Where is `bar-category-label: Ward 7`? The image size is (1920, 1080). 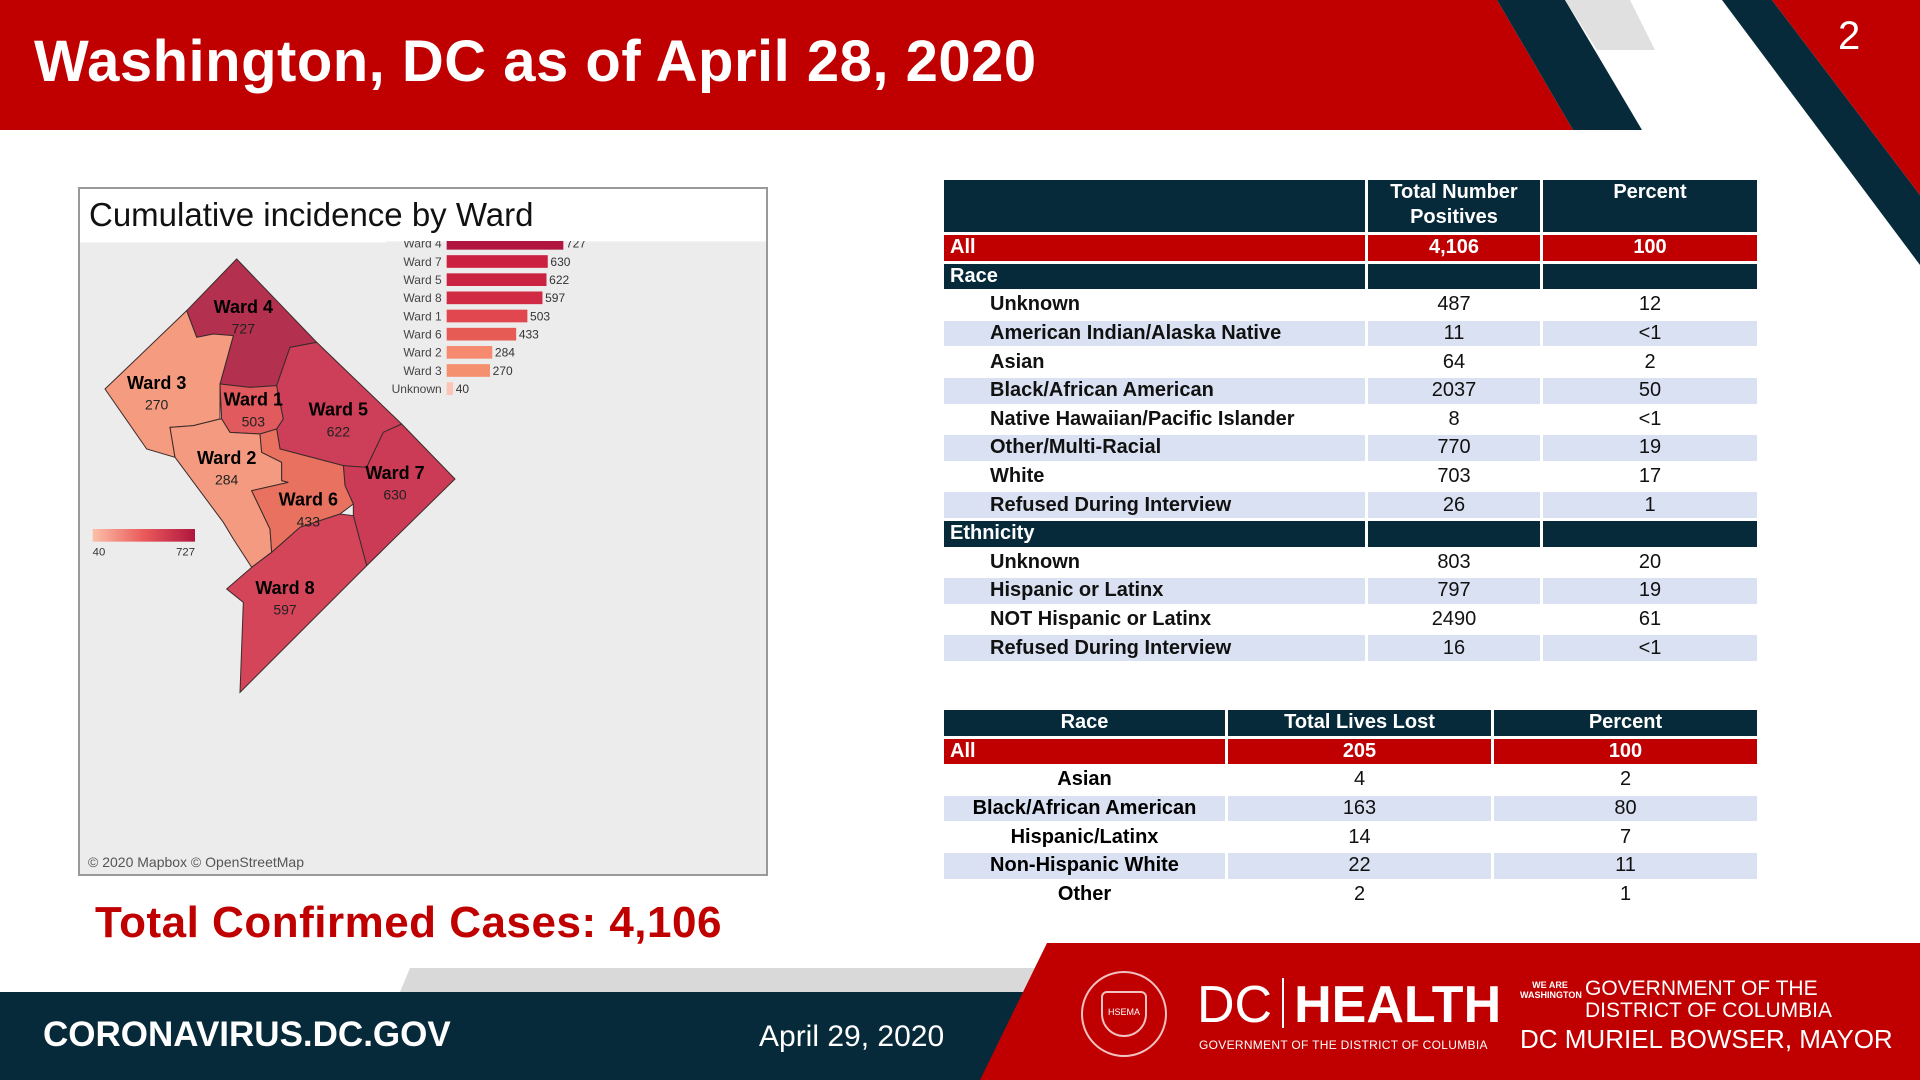
bar-category-label: Ward 7 is located at coordinates (422, 262).